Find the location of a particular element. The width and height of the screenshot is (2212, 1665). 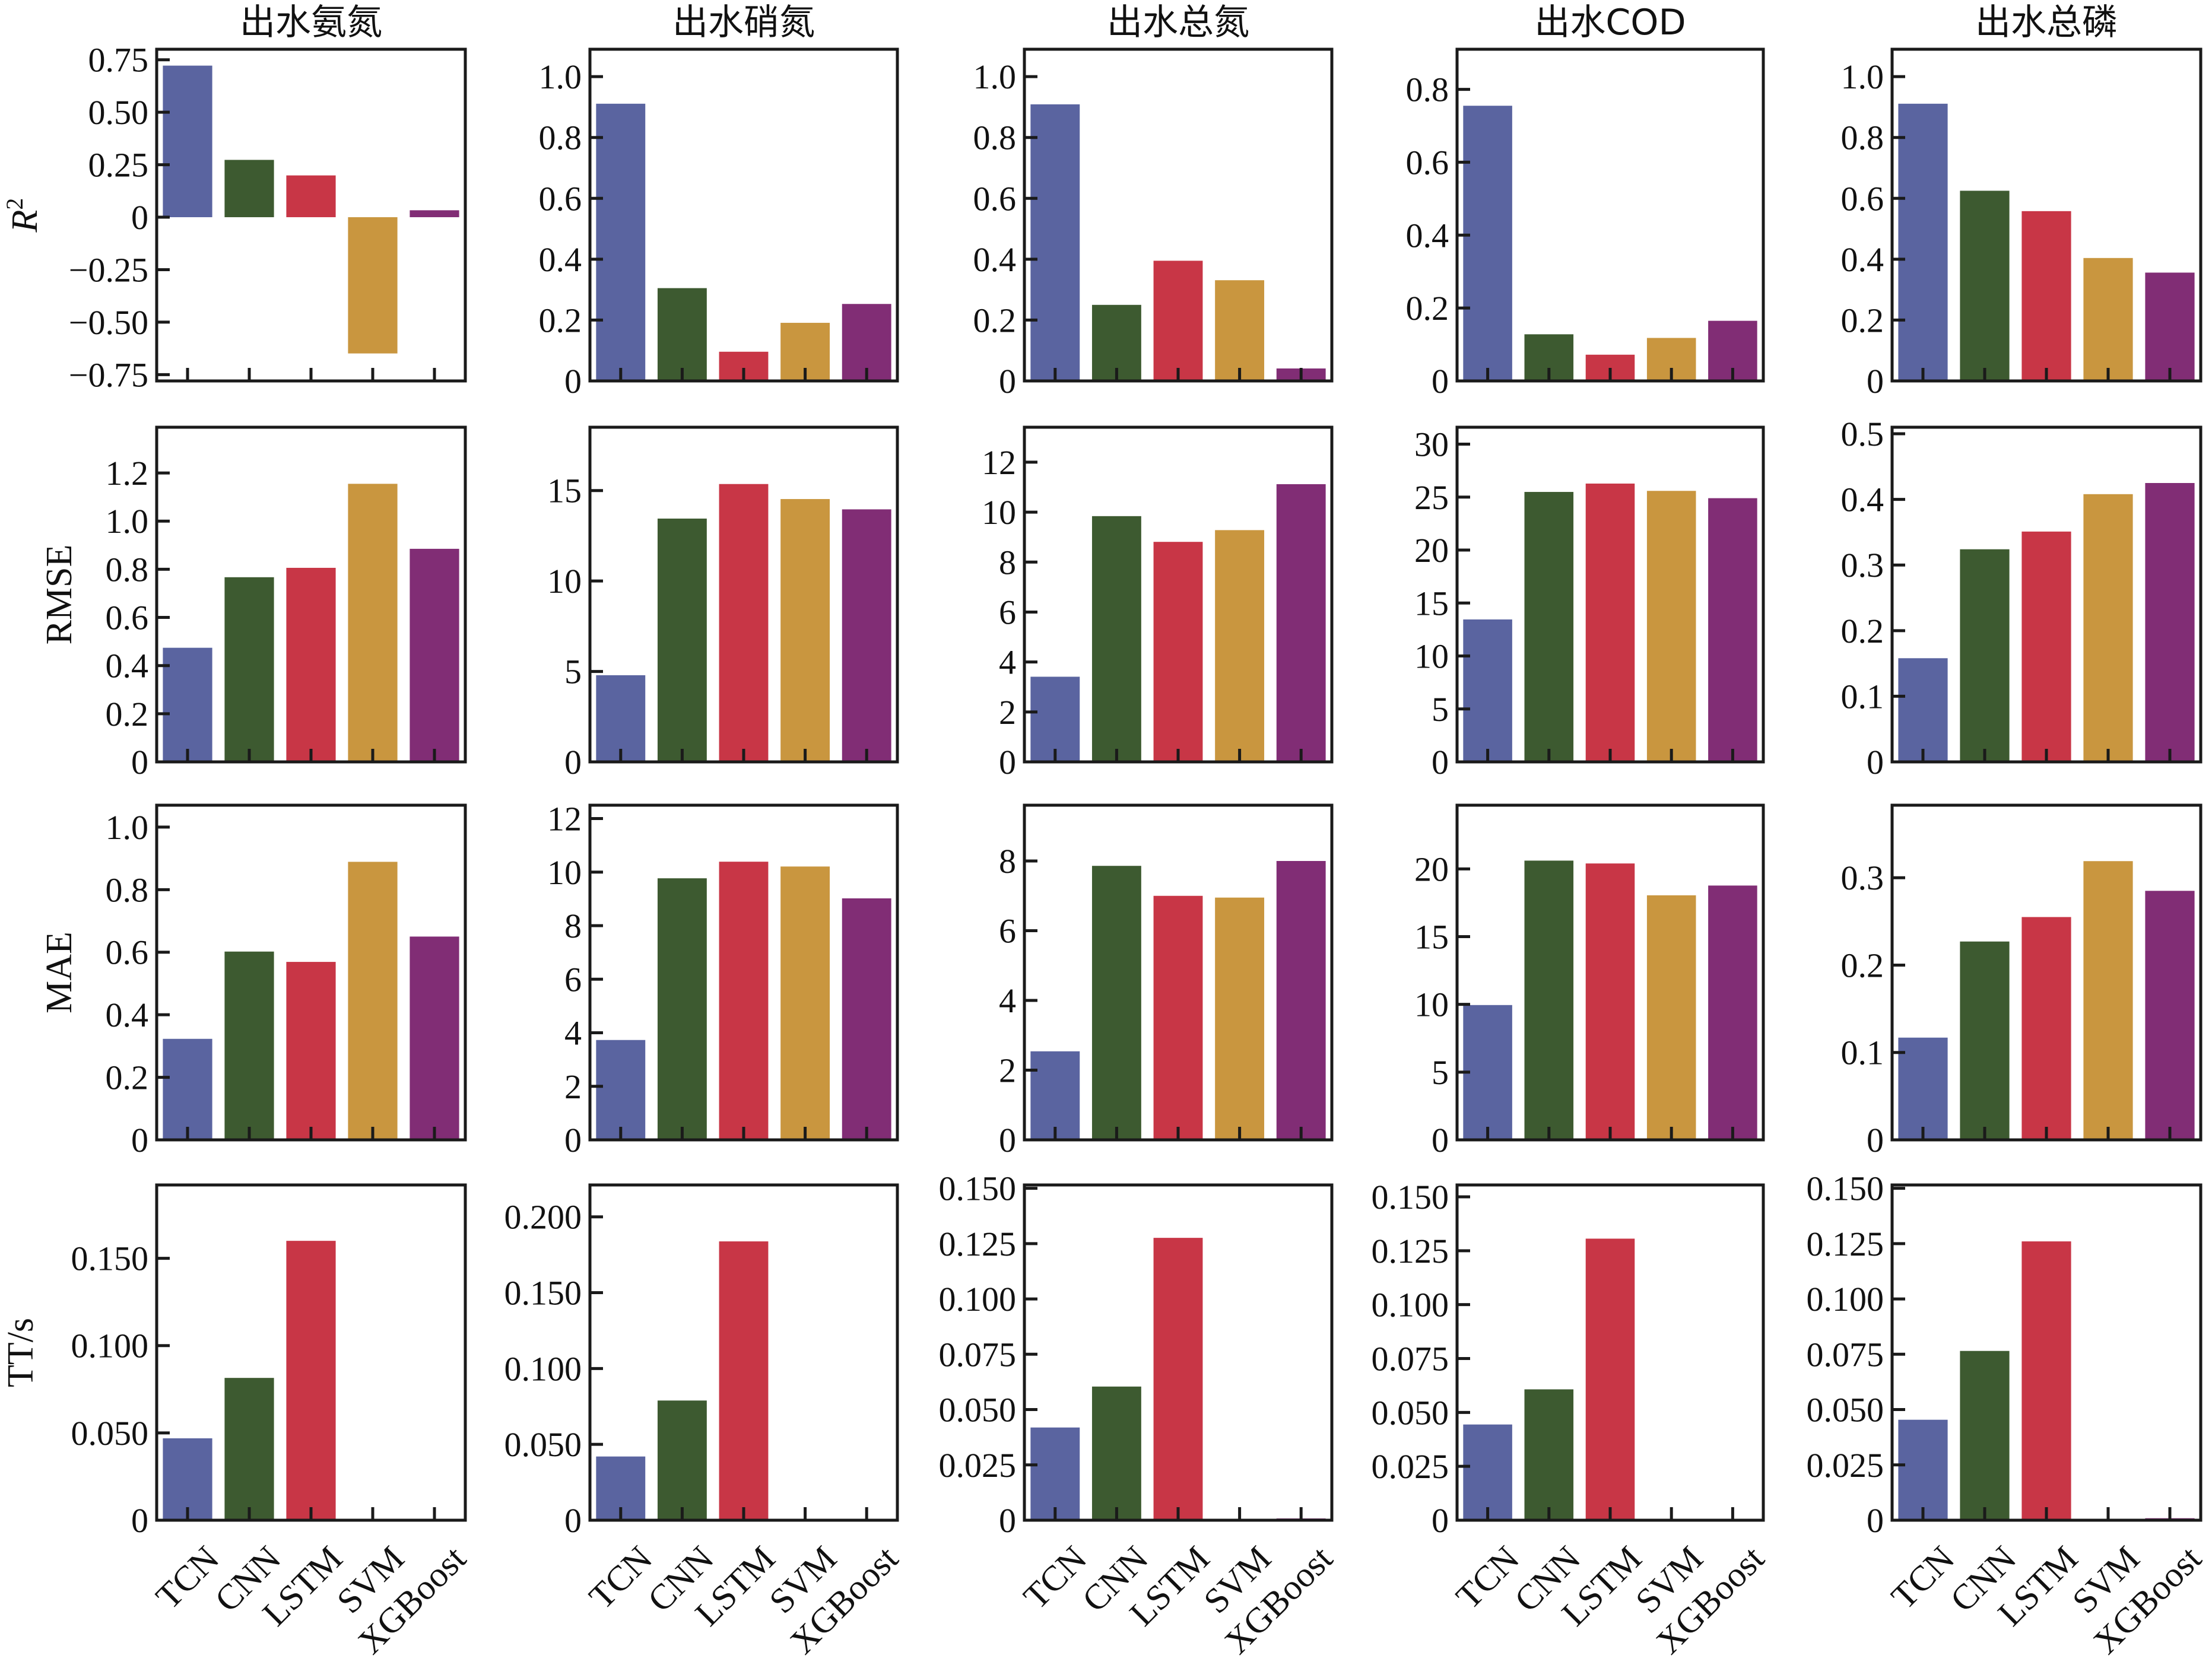

column-title: 出水氨氮 is located at coordinates (311, 22).